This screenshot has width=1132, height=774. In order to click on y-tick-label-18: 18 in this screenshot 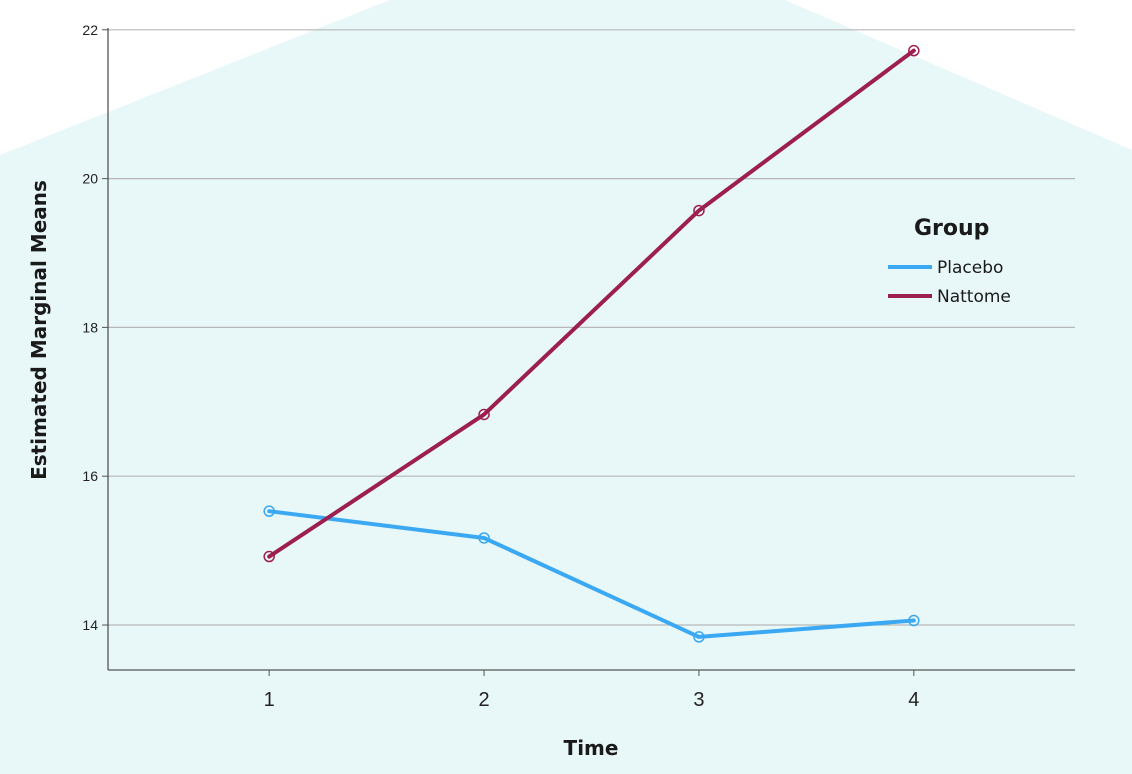, I will do `click(90, 327)`.